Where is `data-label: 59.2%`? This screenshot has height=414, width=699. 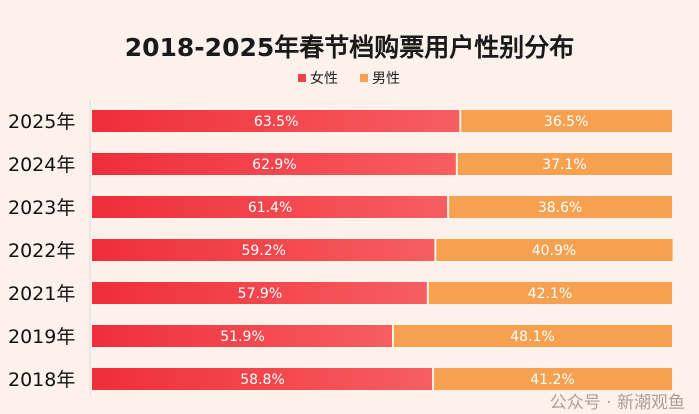
data-label: 59.2% is located at coordinates (263, 251).